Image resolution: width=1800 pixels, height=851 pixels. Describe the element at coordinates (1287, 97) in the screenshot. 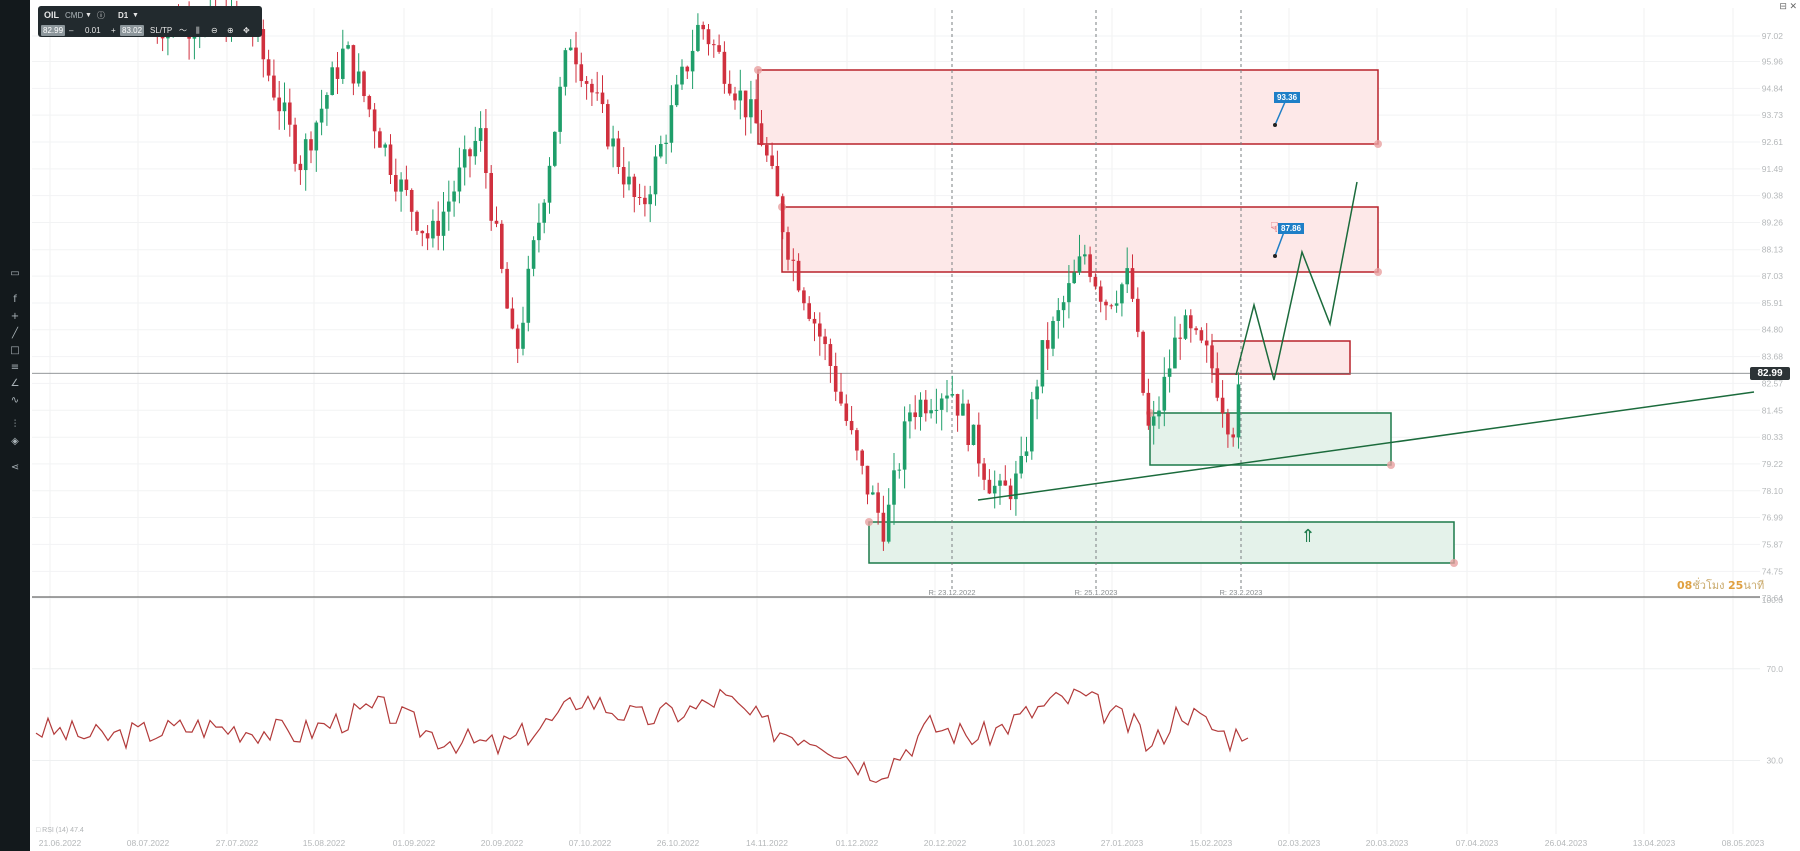

I see `upper-target-flag: 93.36` at that location.